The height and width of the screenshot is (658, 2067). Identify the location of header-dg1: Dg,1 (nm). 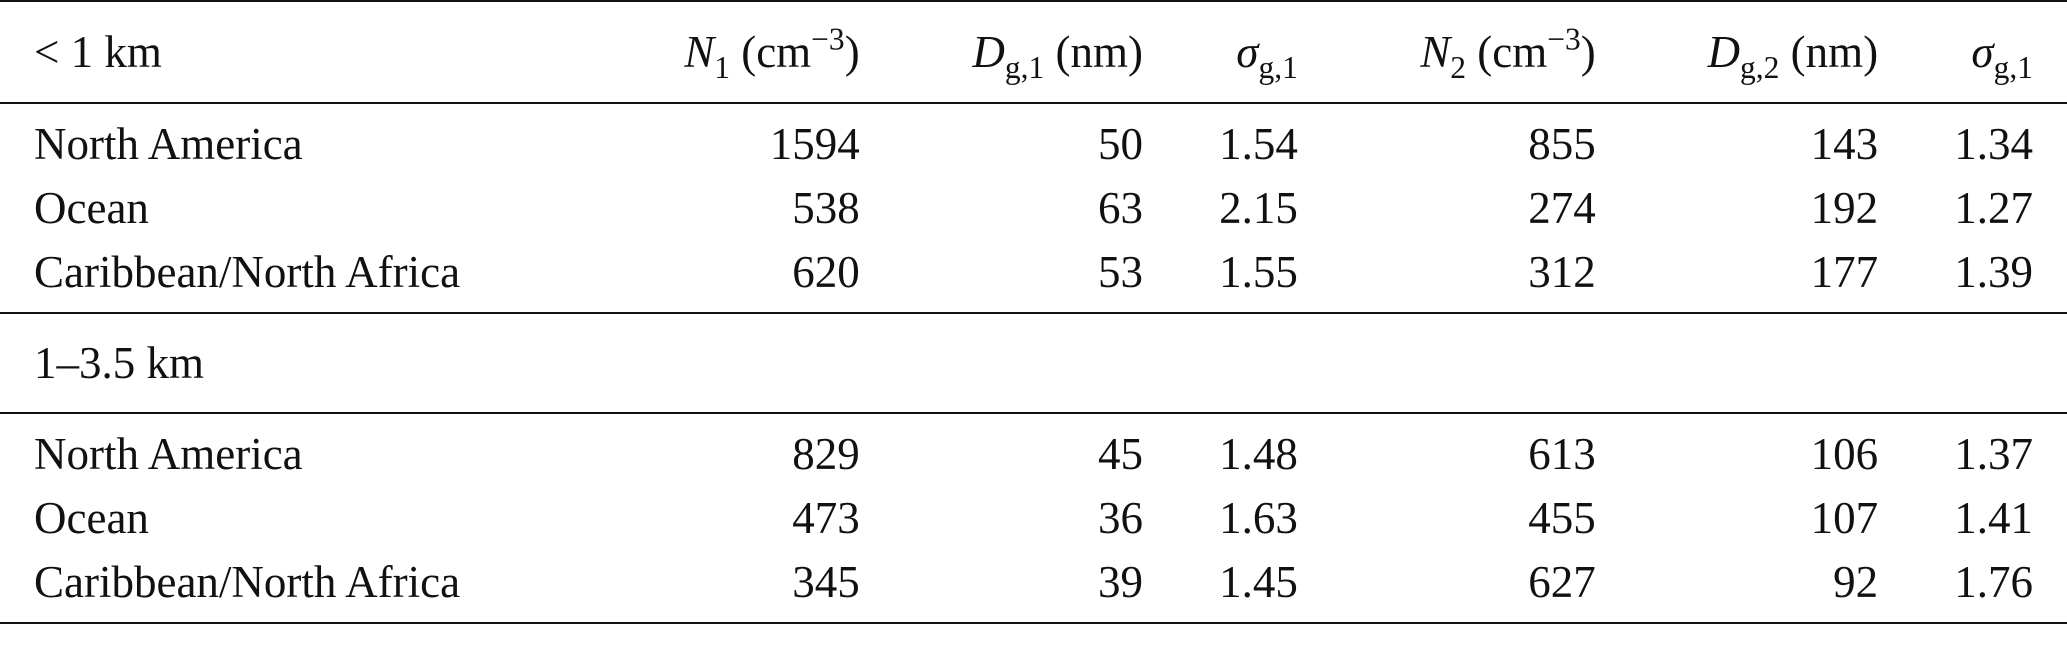
(1001, 51).